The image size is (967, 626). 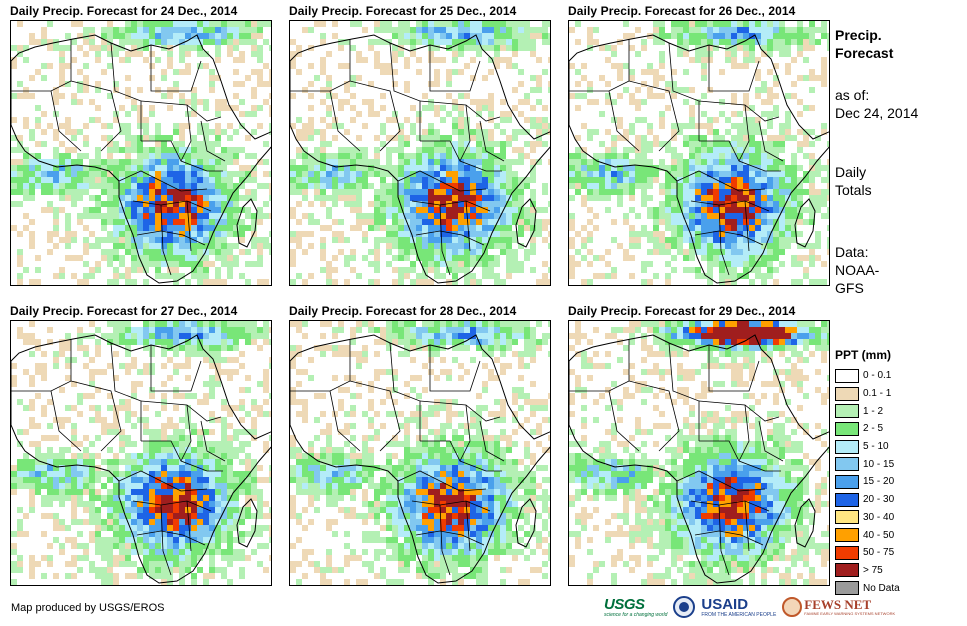 What do you see at coordinates (864, 44) in the screenshot?
I see `side-title: Precip. Forecast` at bounding box center [864, 44].